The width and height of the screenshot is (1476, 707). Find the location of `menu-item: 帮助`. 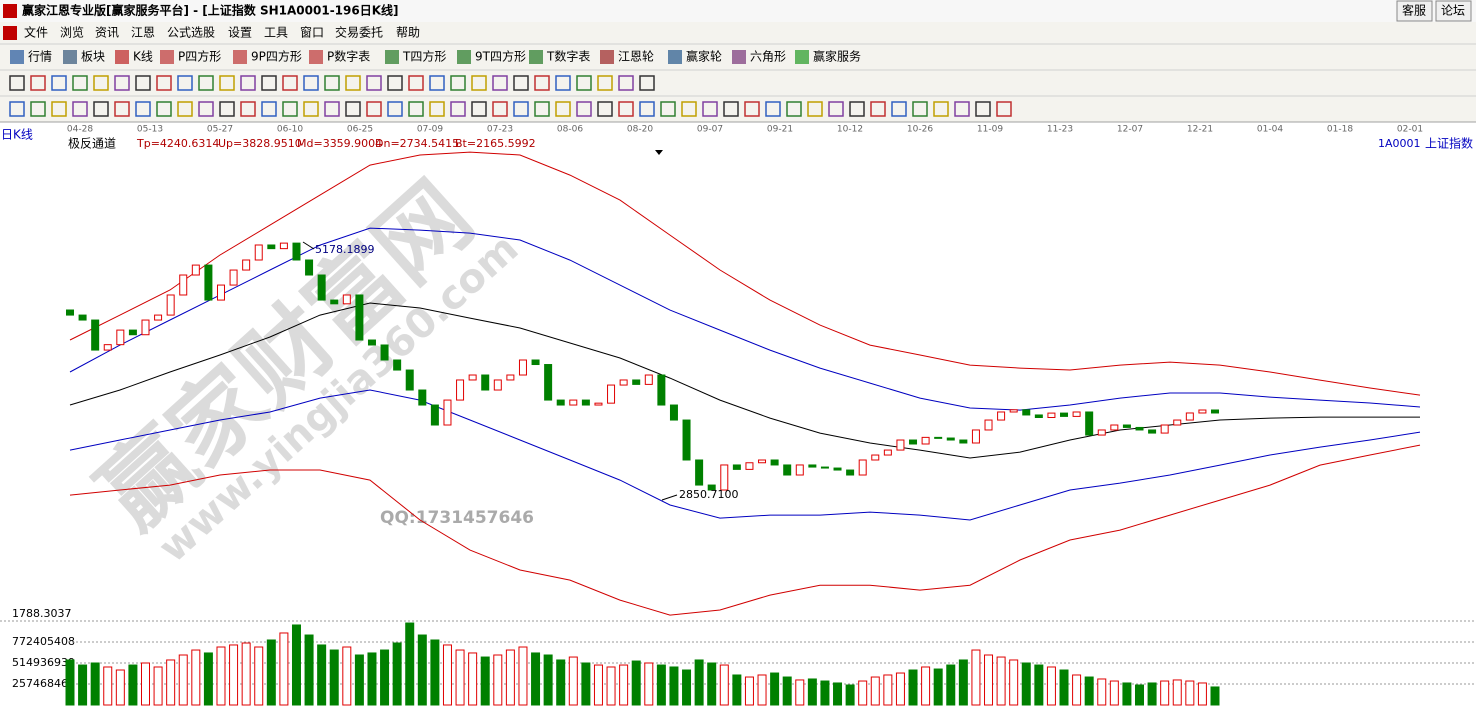

menu-item: 帮助 is located at coordinates (408, 33).